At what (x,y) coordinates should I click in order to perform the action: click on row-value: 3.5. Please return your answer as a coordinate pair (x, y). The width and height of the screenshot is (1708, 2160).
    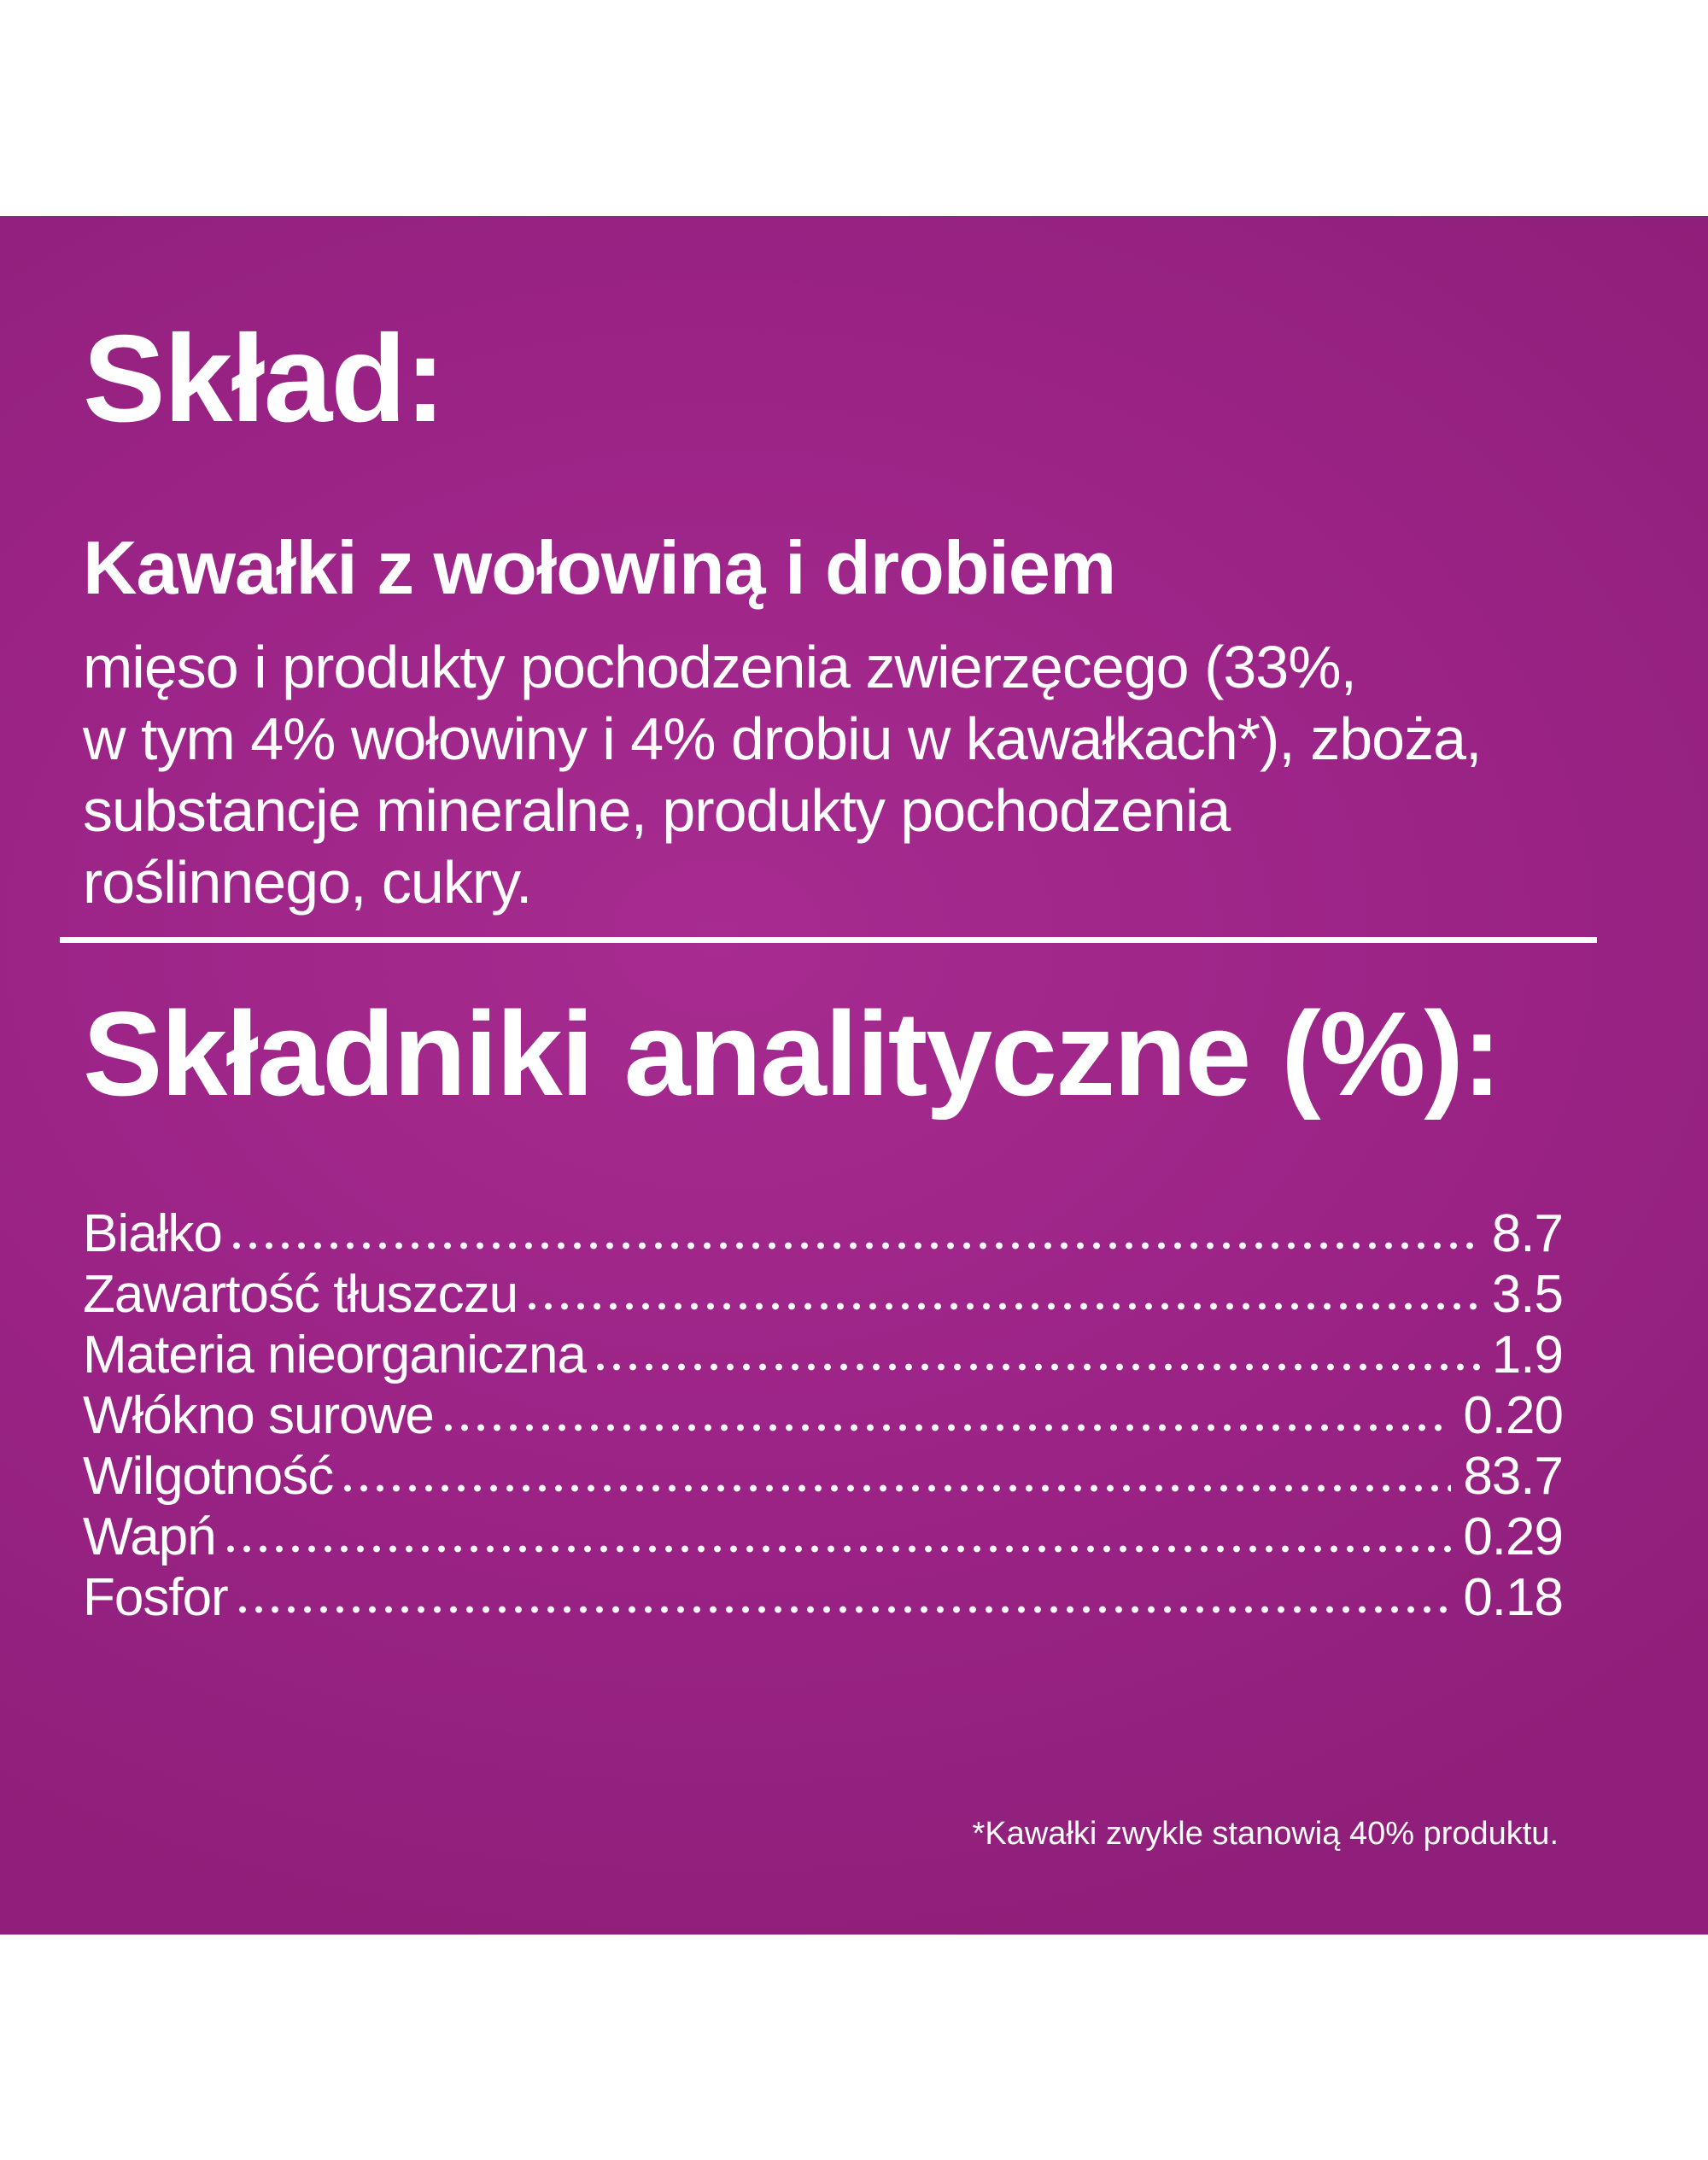
    Looking at the image, I should click on (1527, 1295).